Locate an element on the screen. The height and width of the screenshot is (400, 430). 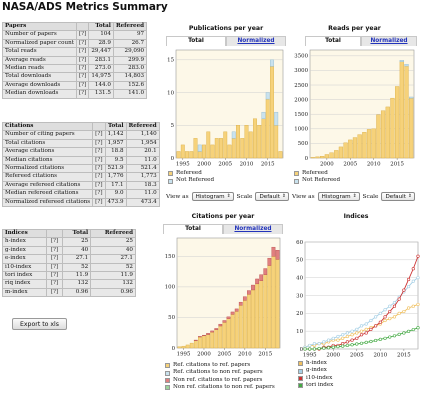
y-tick-label: 50 is located at coordinates (299, 261).